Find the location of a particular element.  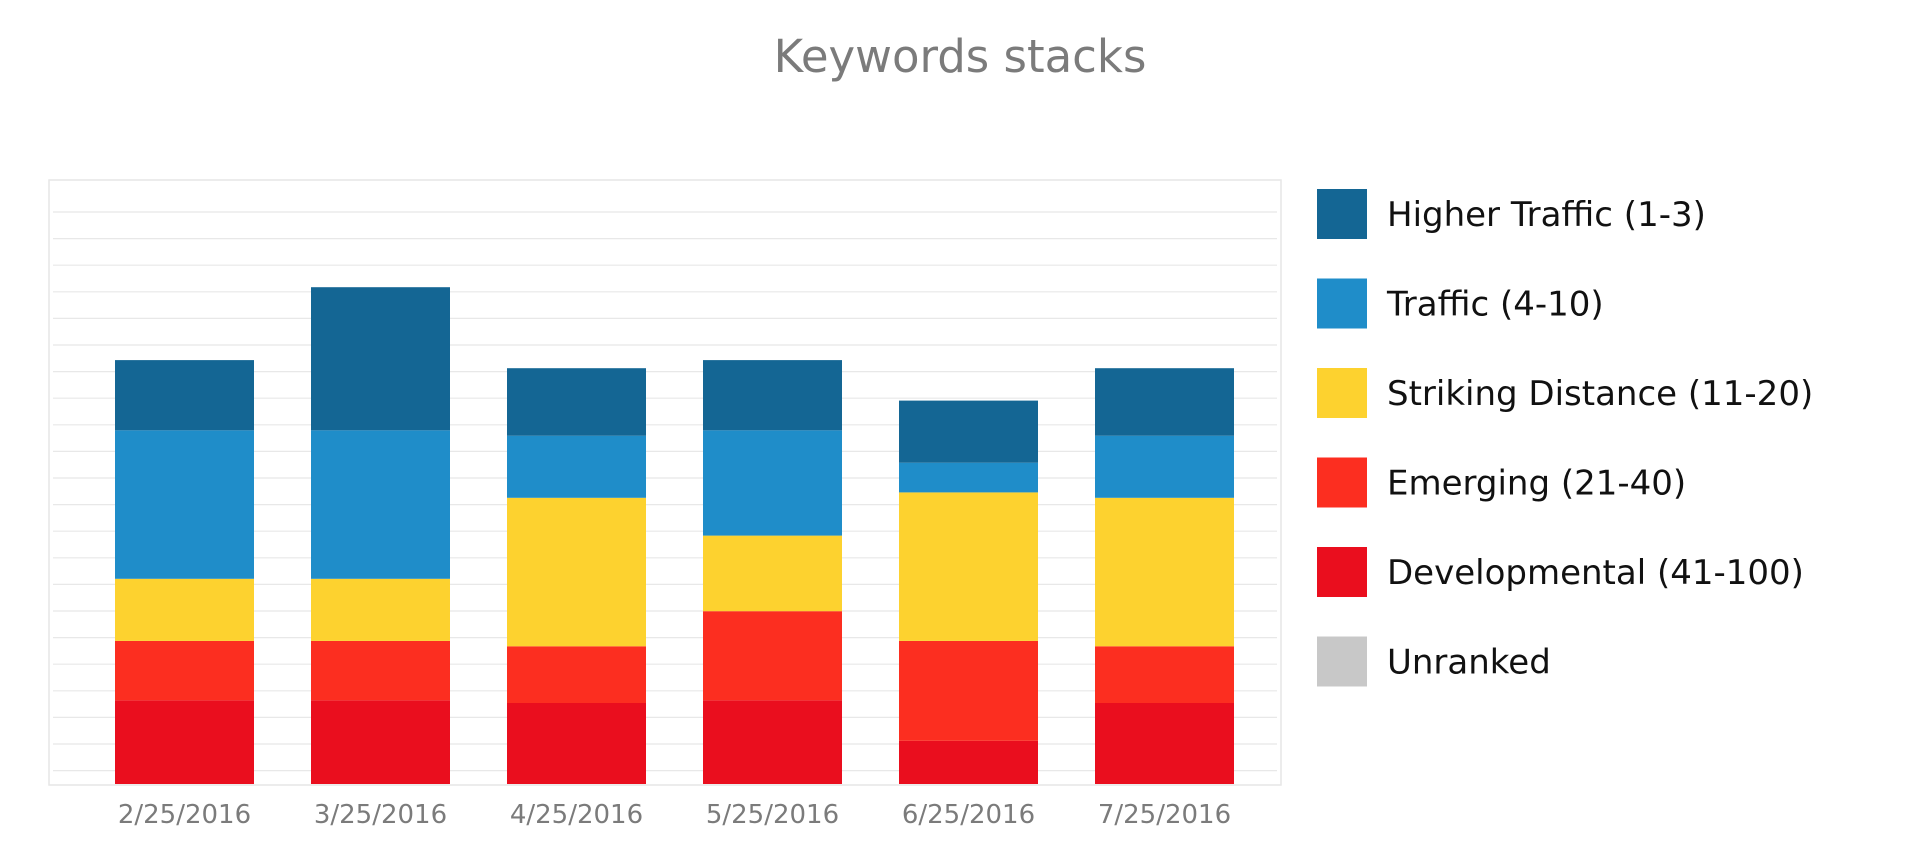

x-tick-label: 2/25/2016 is located at coordinates (184, 815).